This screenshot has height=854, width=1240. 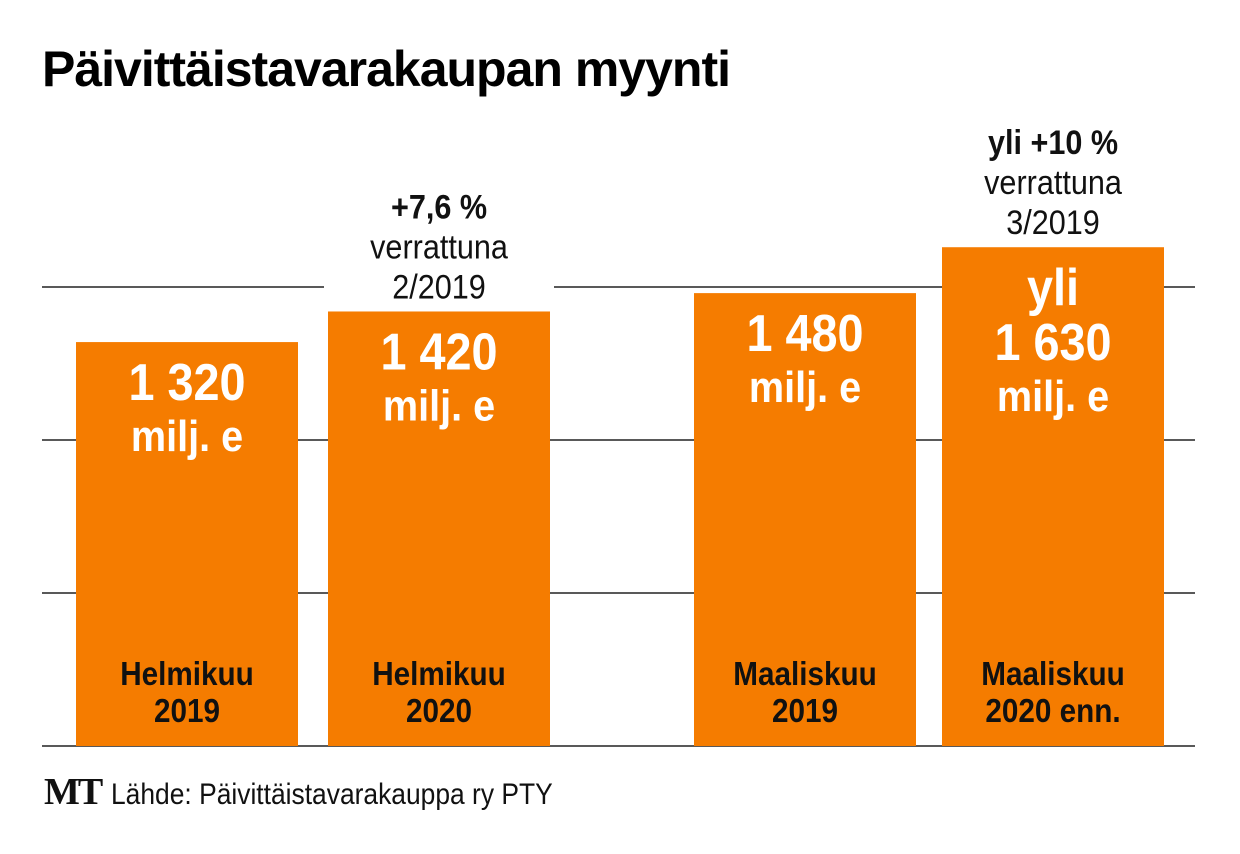 What do you see at coordinates (73, 792) in the screenshot?
I see `mt-logo: MT` at bounding box center [73, 792].